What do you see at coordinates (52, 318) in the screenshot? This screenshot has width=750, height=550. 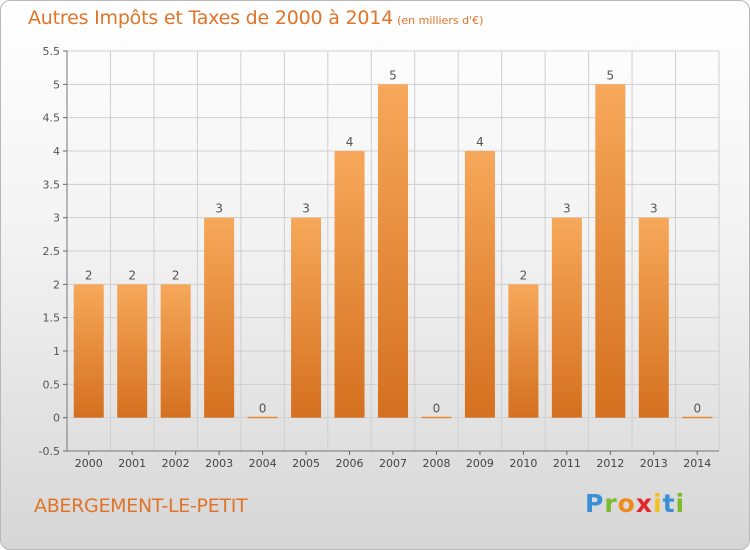 I see `y-tick-label: 1.5` at bounding box center [52, 318].